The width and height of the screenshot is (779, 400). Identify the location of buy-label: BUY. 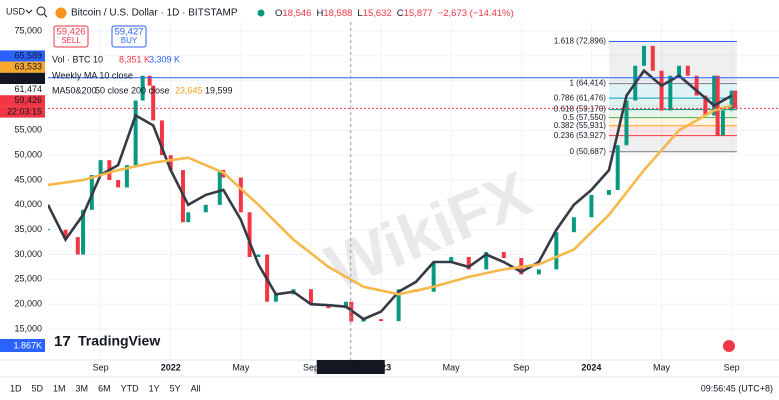
(129, 40).